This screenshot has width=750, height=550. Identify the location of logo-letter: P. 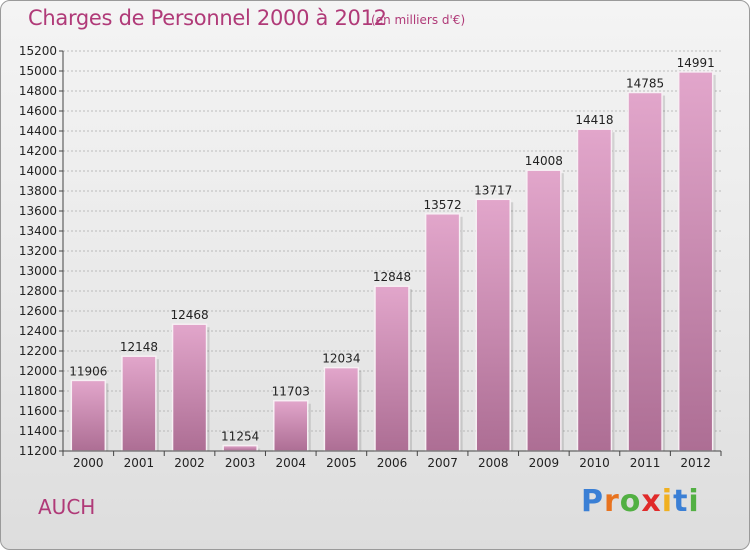
(592, 501).